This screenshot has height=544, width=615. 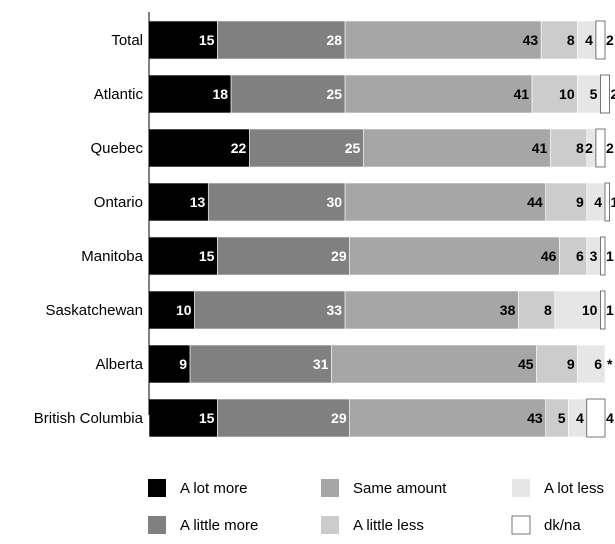 What do you see at coordinates (454, 256) in the screenshot?
I see `bar-same-amount-manitoba` at bounding box center [454, 256].